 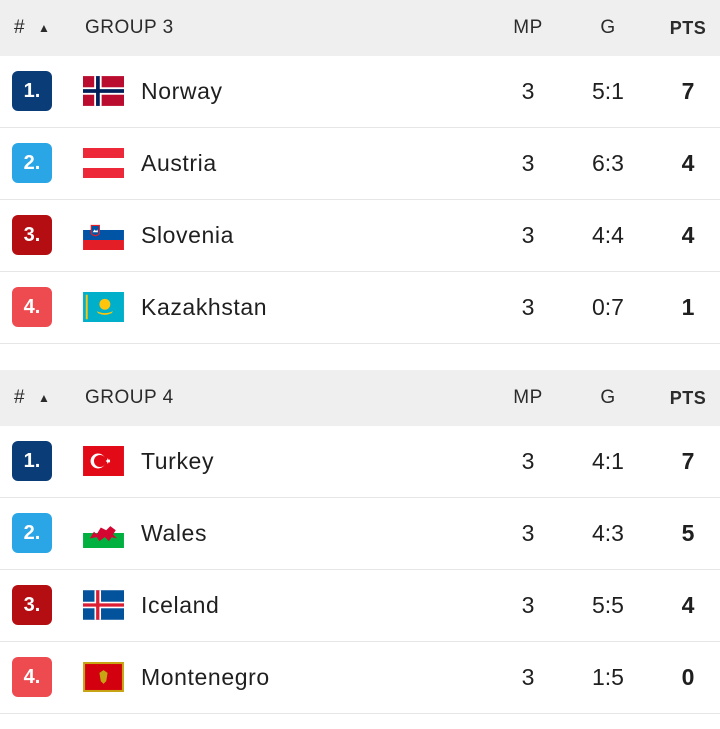 What do you see at coordinates (688, 677) in the screenshot?
I see `points: 0` at bounding box center [688, 677].